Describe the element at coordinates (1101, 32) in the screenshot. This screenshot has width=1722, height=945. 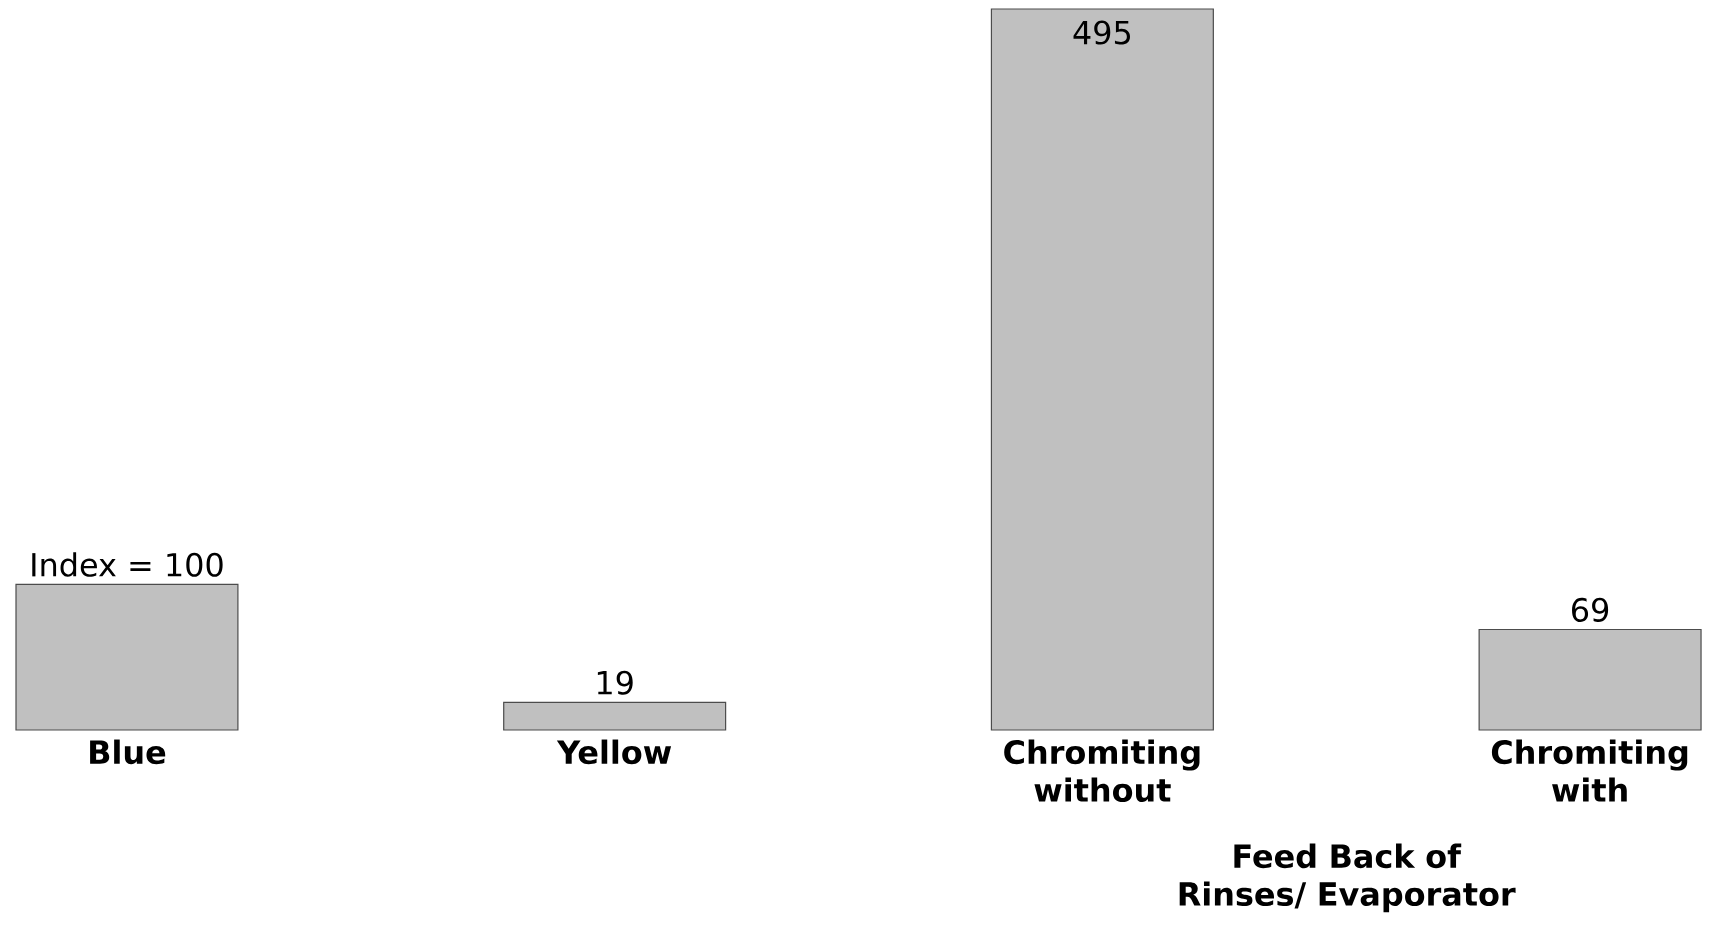
I see `data-label: 495` at that location.